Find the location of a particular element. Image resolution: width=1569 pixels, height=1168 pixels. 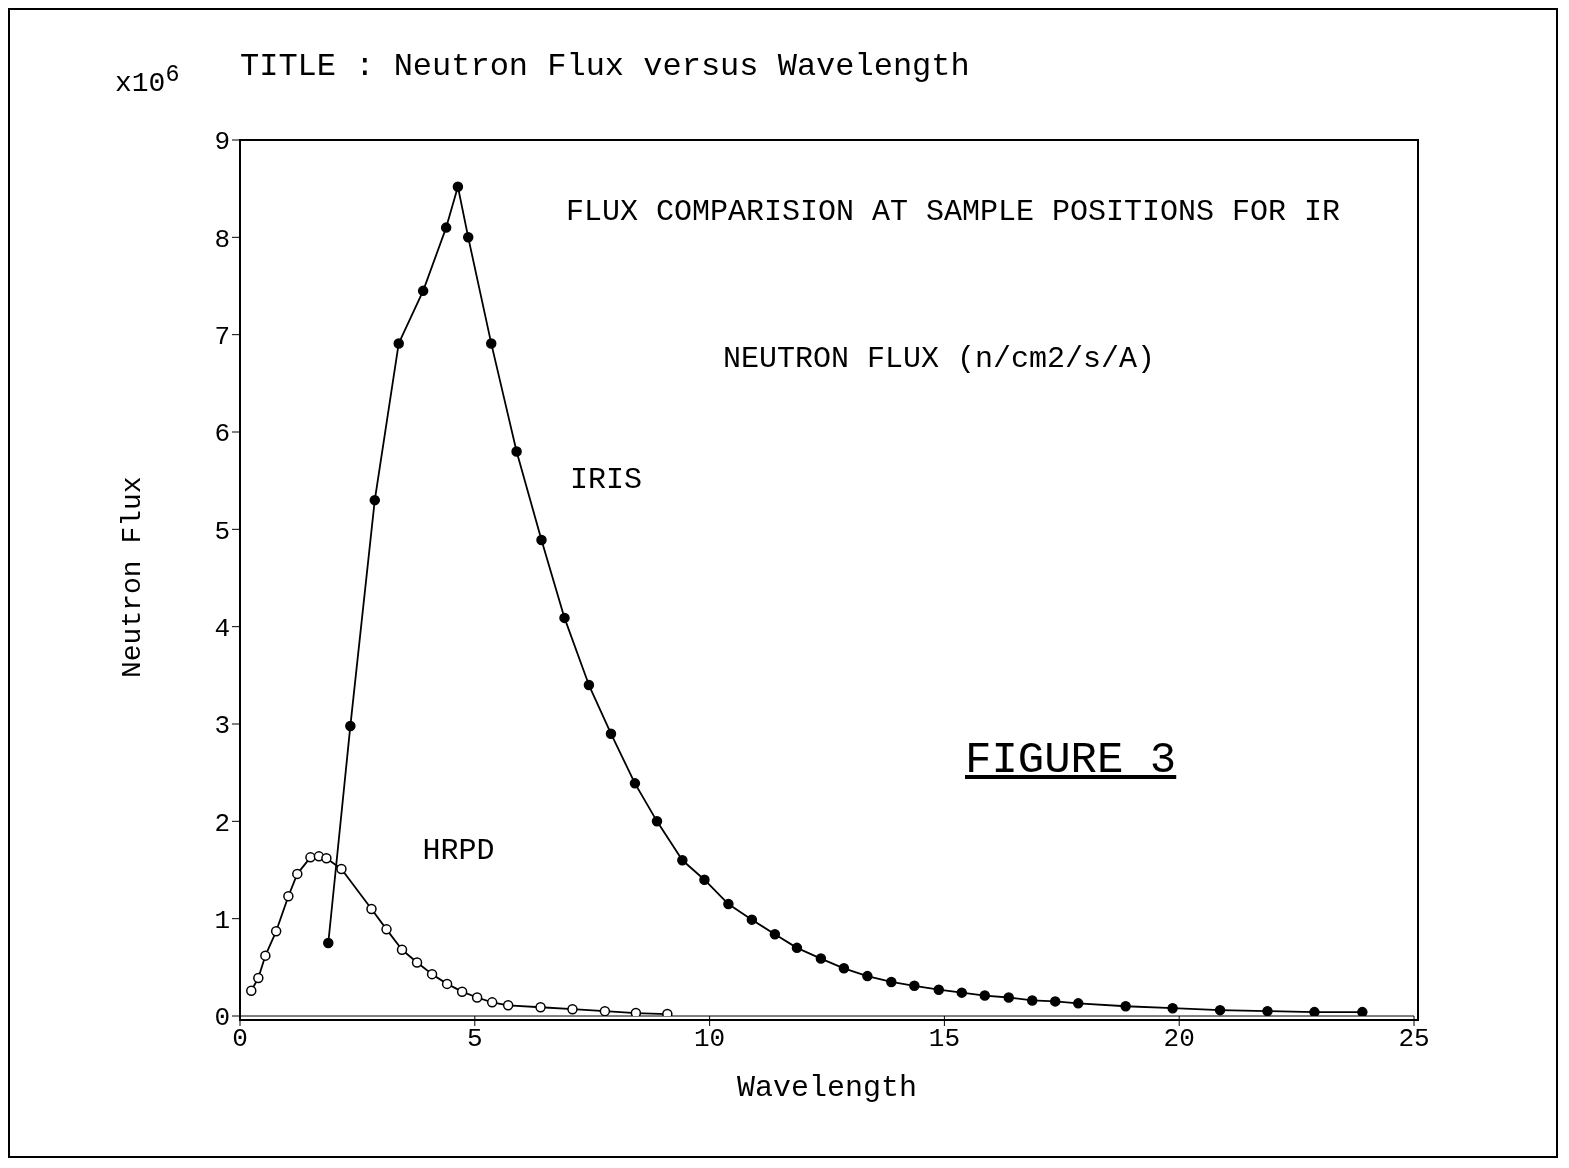

y-tick-label: 8 is located at coordinates (222, 239).